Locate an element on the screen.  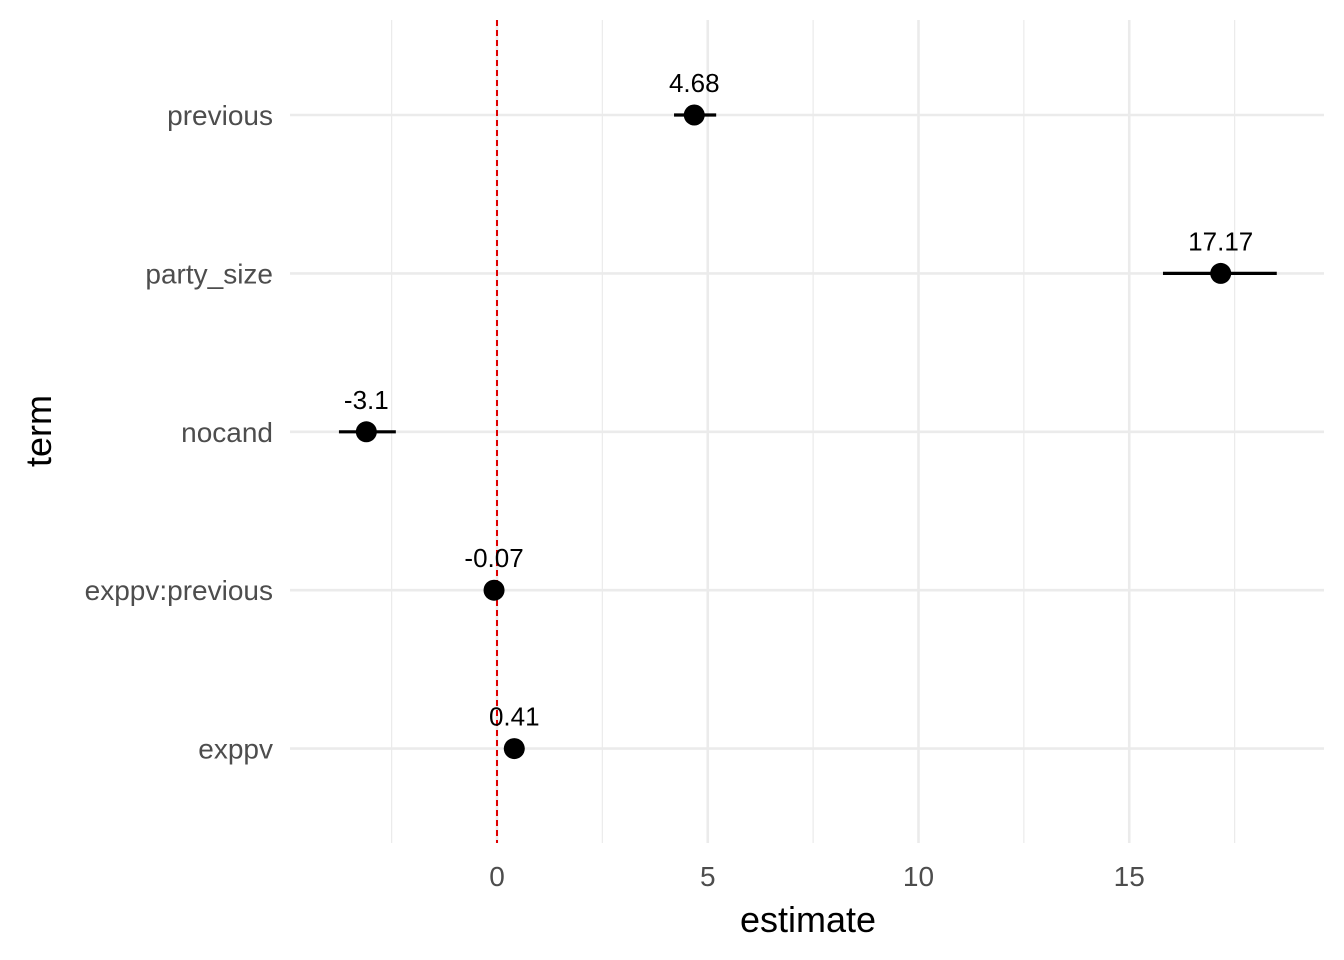
x-axis-tick-labels: 0 5 10 15 is located at coordinates (817, 876).